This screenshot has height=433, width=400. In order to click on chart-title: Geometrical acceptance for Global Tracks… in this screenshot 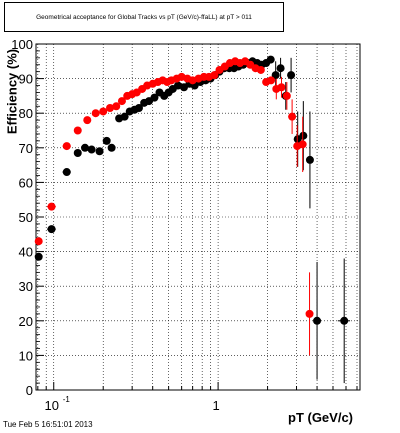, I will do `click(144, 17)`.